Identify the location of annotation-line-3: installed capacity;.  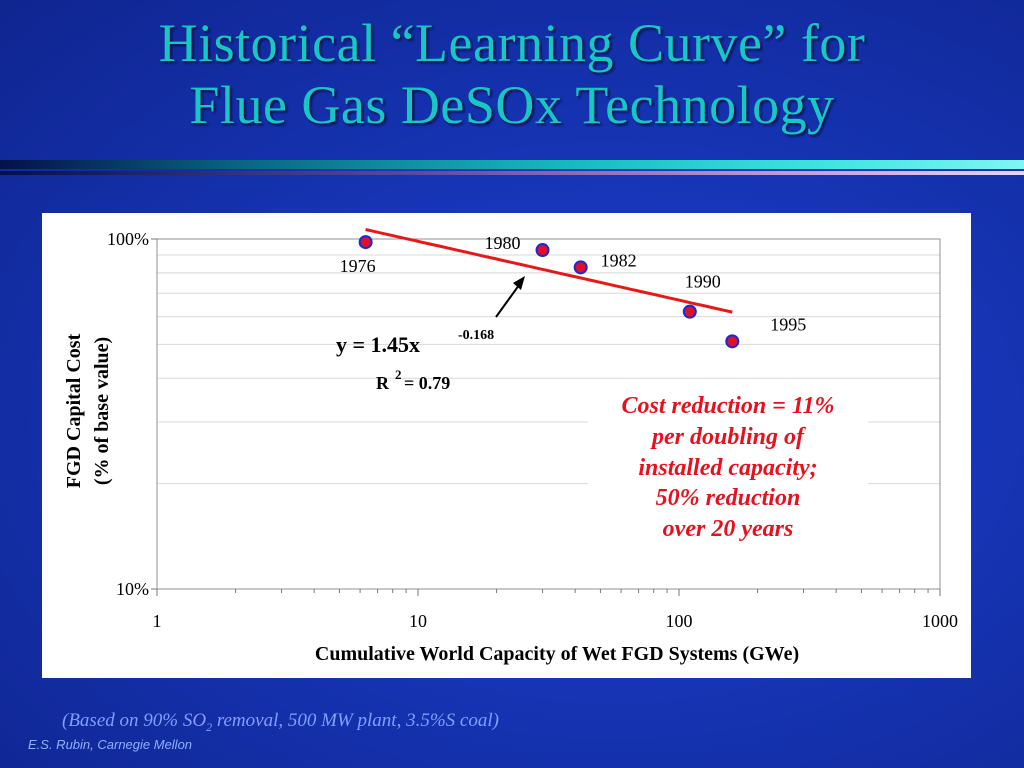
(727, 468).